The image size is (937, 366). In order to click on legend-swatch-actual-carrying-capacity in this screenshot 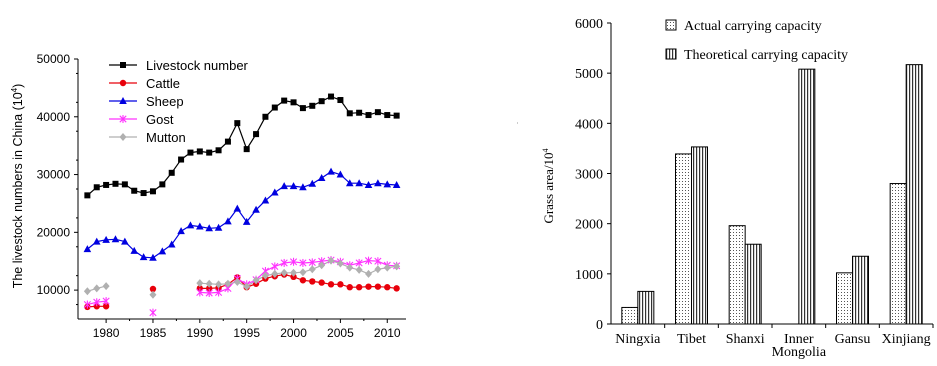, I will do `click(671, 25)`.